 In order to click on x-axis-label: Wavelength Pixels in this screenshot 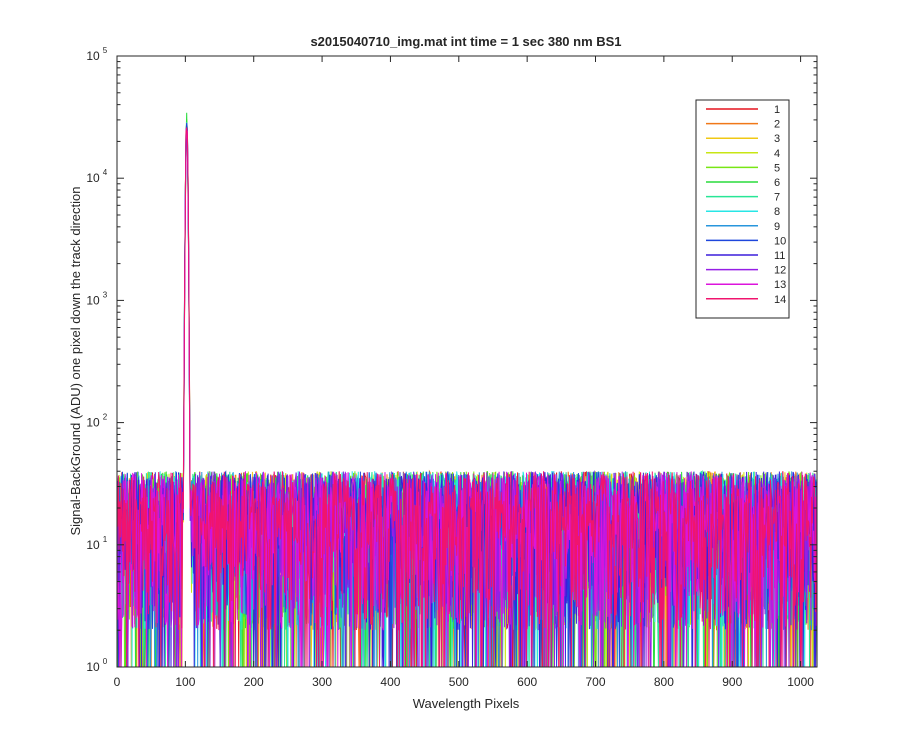, I will do `click(466, 703)`.